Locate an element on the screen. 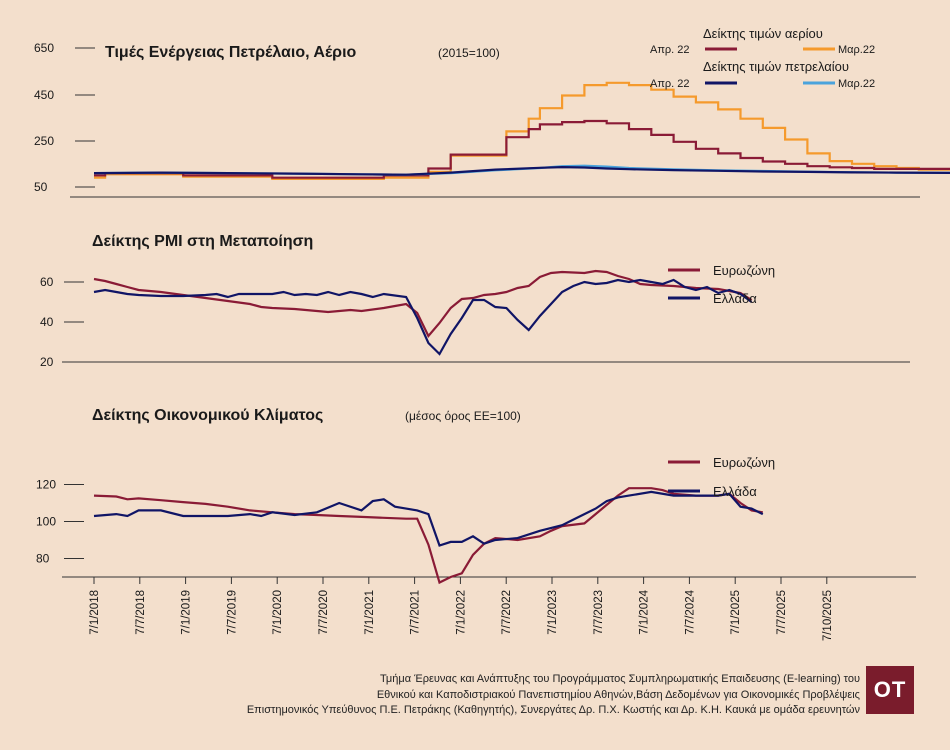 This screenshot has height=750, width=950. x-tick-label: 7/7/2019 is located at coordinates (232, 612).